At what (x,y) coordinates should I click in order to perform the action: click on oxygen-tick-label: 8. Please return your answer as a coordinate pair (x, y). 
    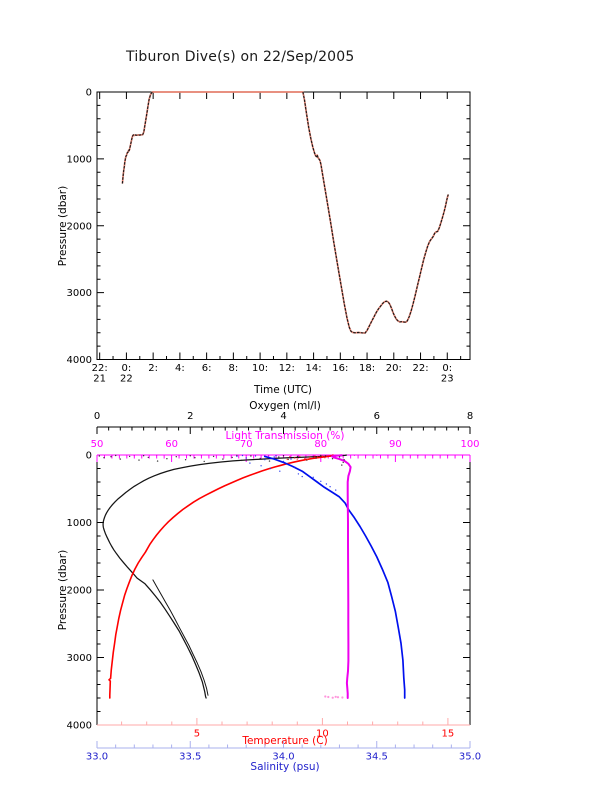
    Looking at the image, I should click on (470, 416).